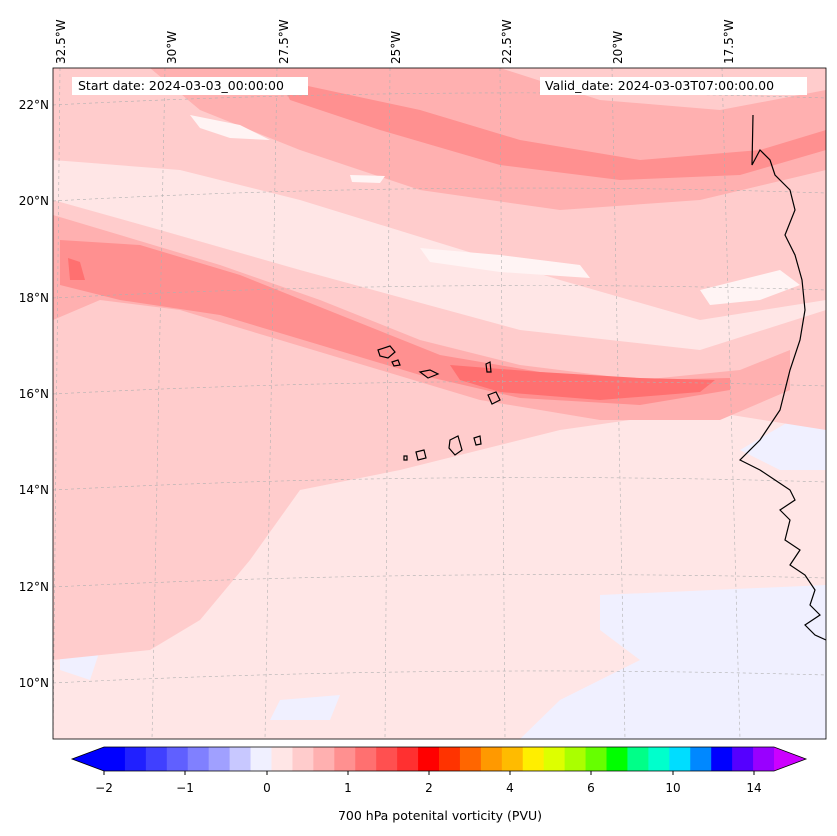 The width and height of the screenshot is (837, 836). What do you see at coordinates (510, 788) in the screenshot?
I see `colorbar-tick-label: 4` at bounding box center [510, 788].